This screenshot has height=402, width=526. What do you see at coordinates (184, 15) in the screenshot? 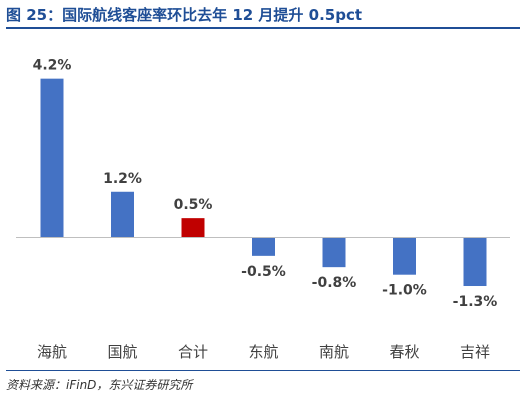
I see `figure-title: 图 25：国际航线客座率环比去年 12 月提升 0.5pct` at bounding box center [184, 15].